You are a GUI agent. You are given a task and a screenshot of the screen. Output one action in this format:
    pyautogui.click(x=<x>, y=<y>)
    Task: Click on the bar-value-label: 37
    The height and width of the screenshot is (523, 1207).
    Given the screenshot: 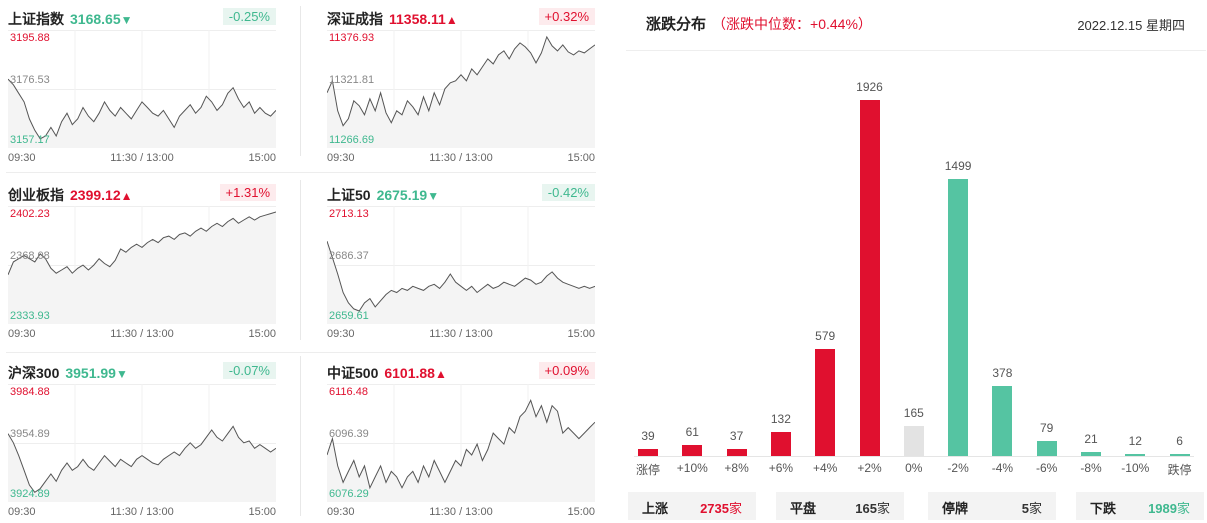 What is the action you would take?
    pyautogui.click(x=736, y=436)
    